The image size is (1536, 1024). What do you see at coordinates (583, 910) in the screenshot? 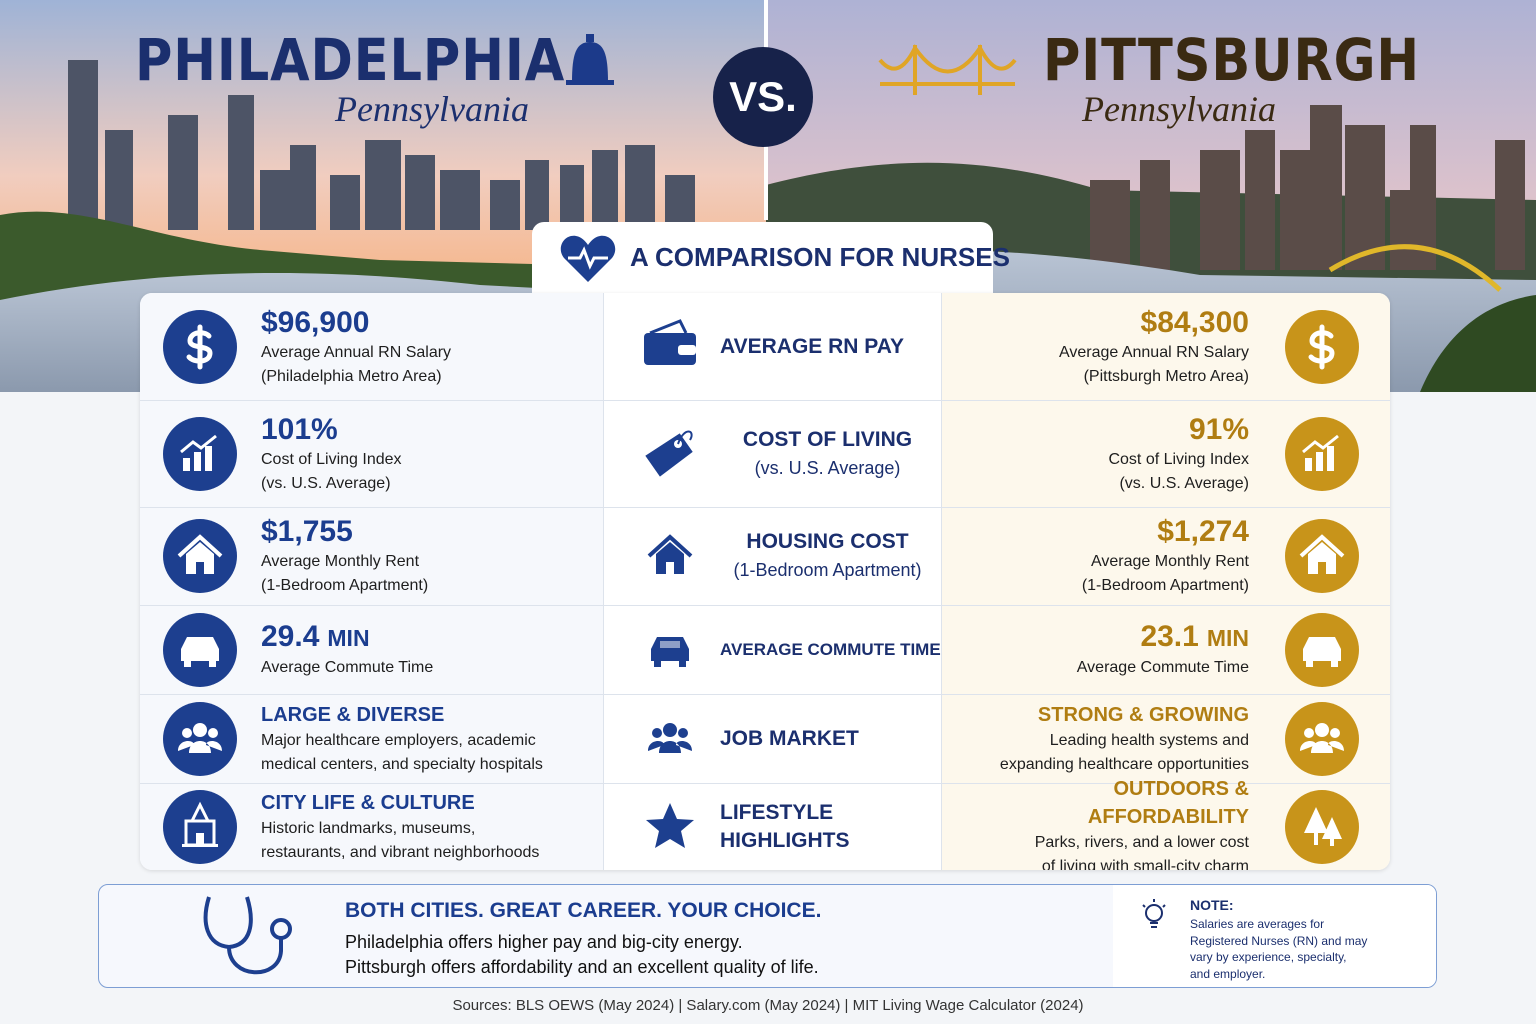
I see `footer-title: BOTH CITIES. GREAT CAREER. YOUR CHOICE.` at bounding box center [583, 910].